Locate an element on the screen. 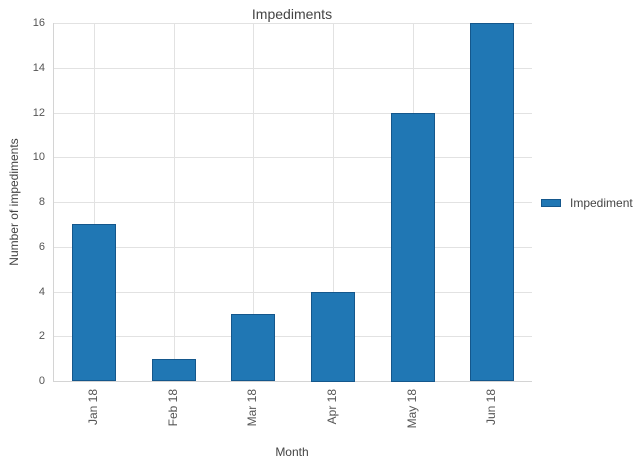 The width and height of the screenshot is (640, 472). x-tick-label: Mar 18 is located at coordinates (252, 408).